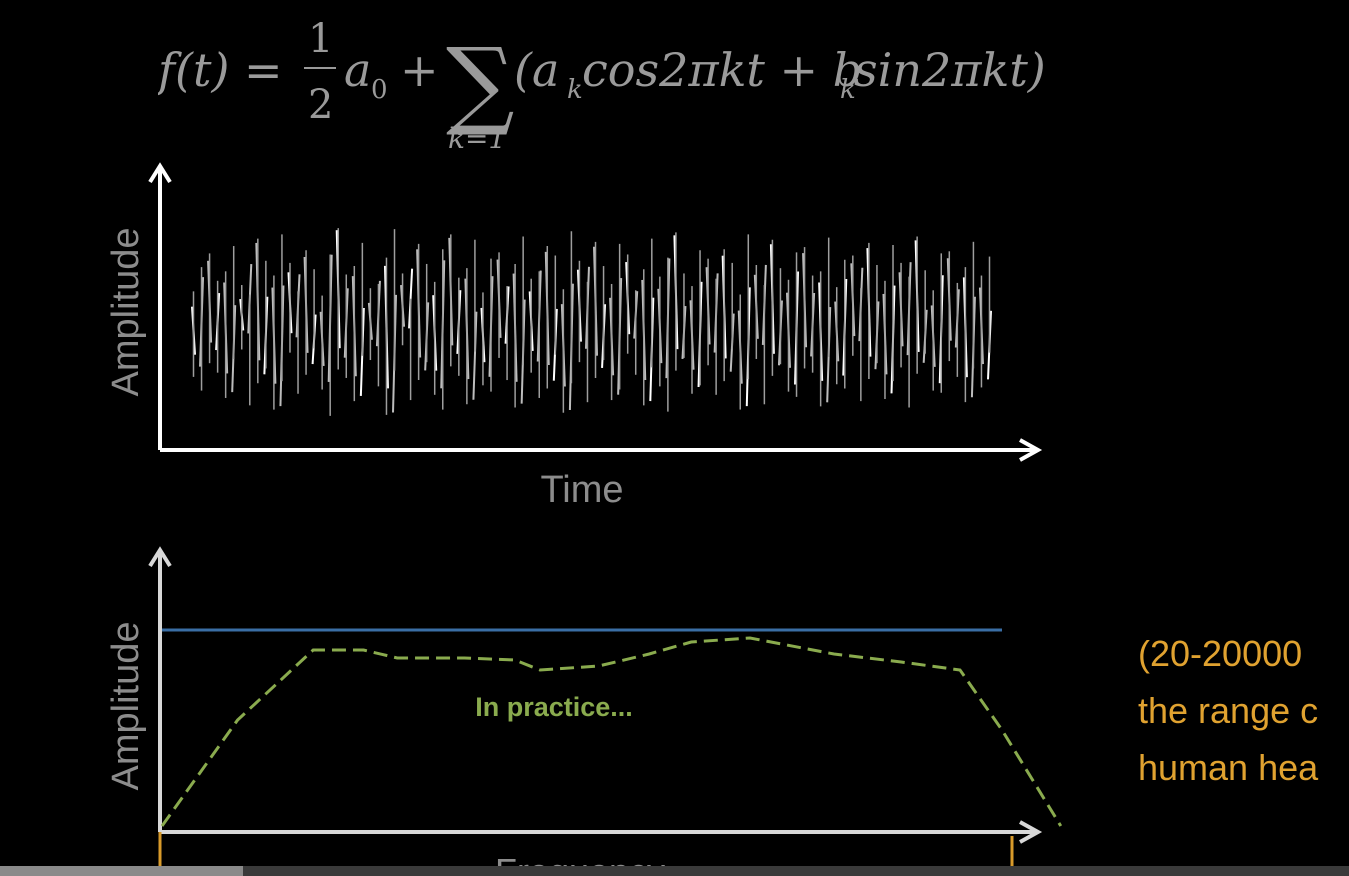  Describe the element at coordinates (575, 90) in the screenshot. I see `formula-term-sub1: k` at that location.